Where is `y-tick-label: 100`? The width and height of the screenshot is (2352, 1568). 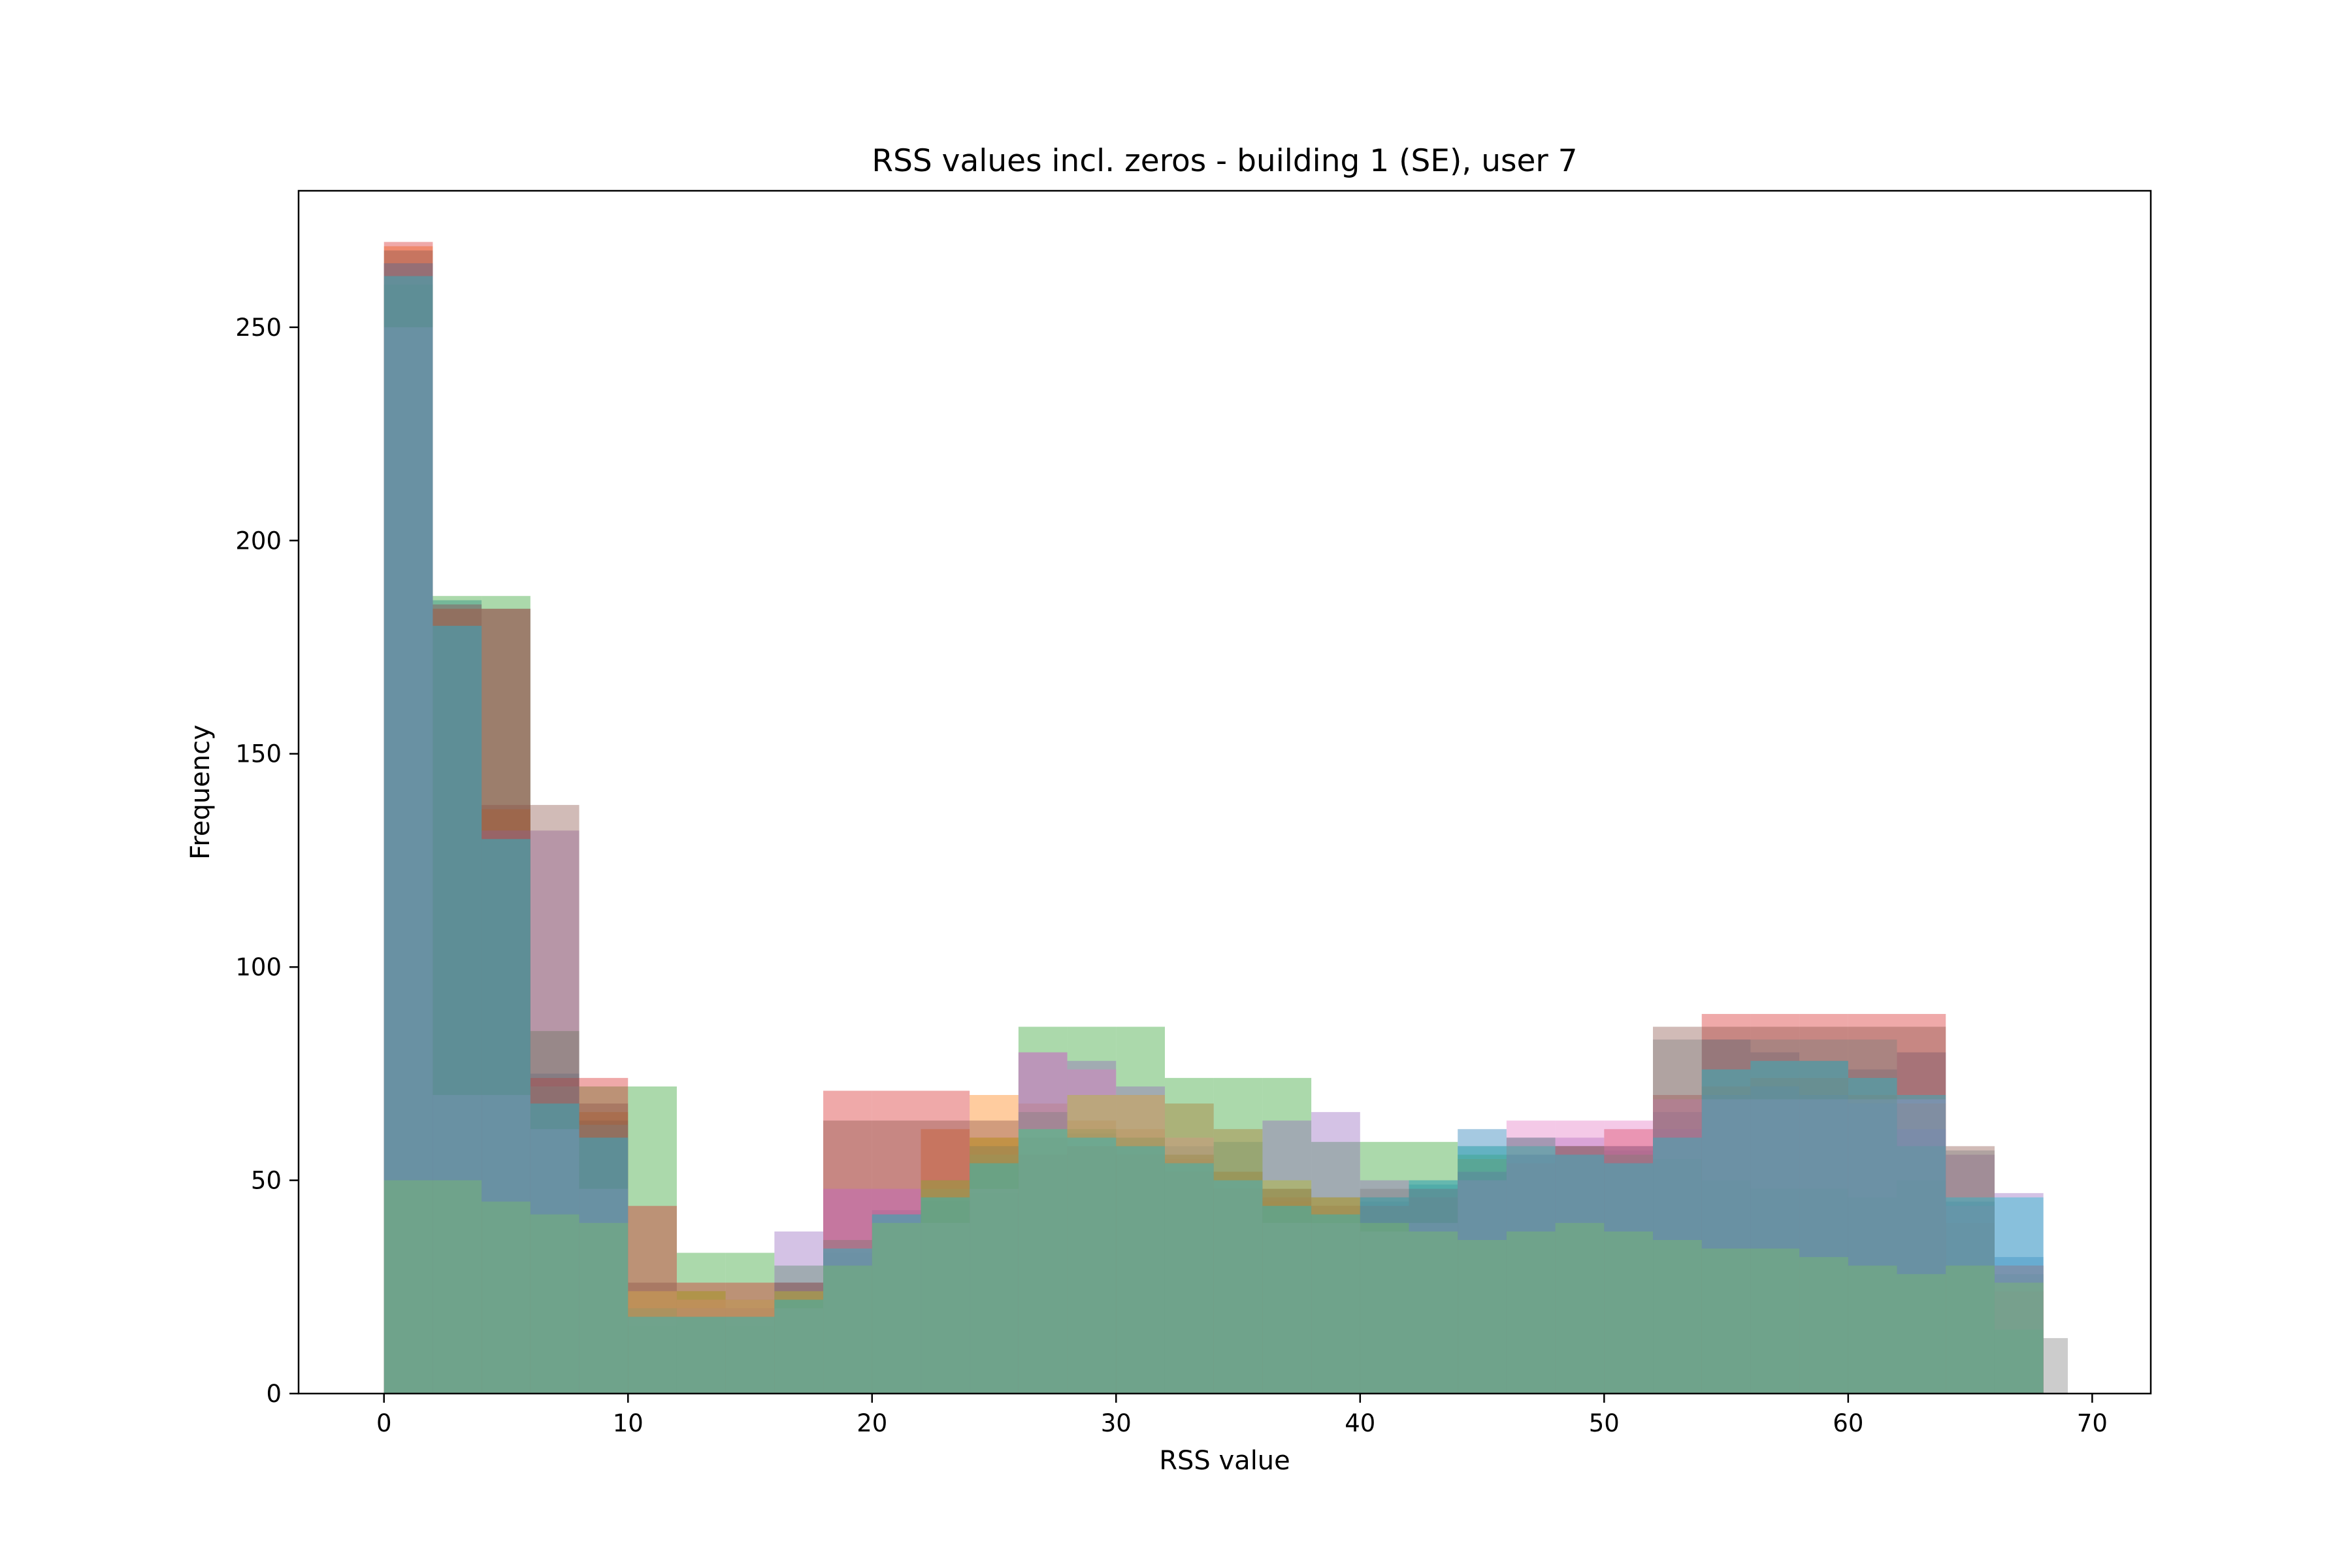
y-tick-label: 100 is located at coordinates (258, 967).